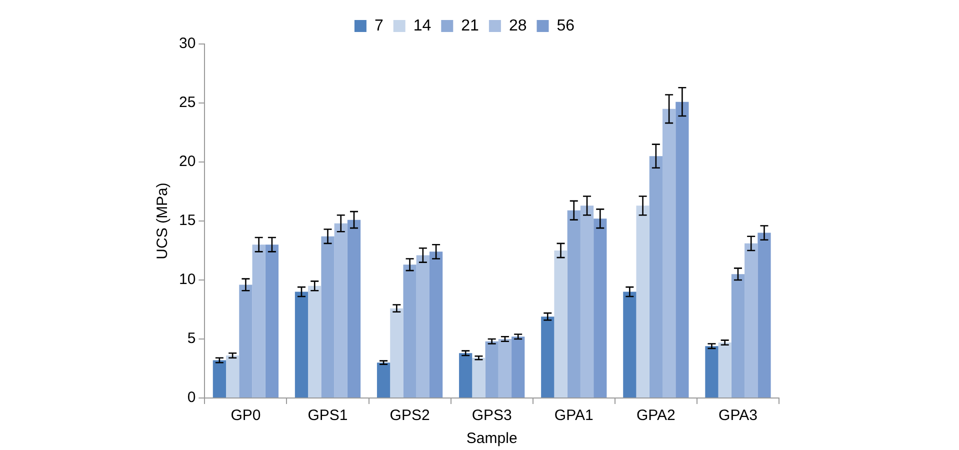  Describe the element at coordinates (422, 25) in the screenshot. I see `legend-label: 14` at that location.